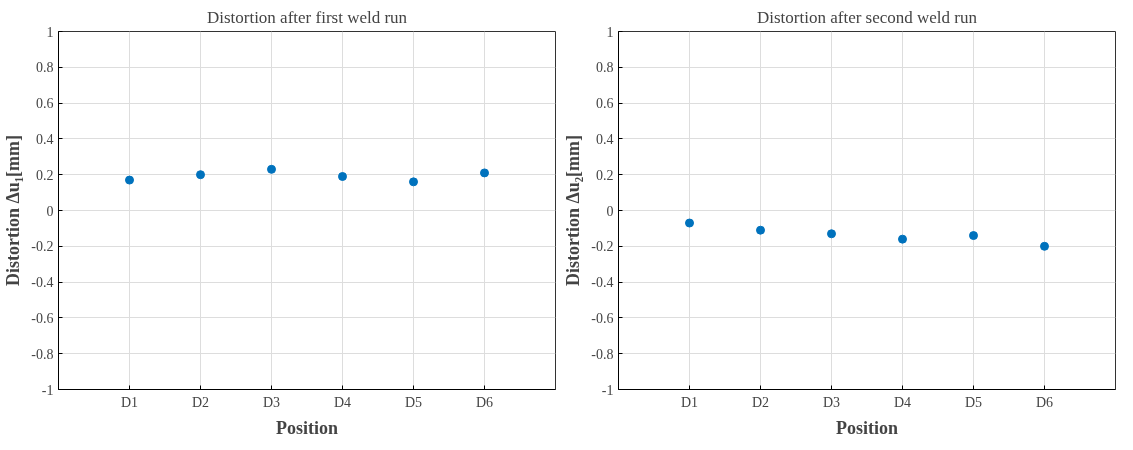 This screenshot has height=450, width=1133. What do you see at coordinates (307, 17) in the screenshot?
I see `chart-title: Distortion after first weld run` at bounding box center [307, 17].